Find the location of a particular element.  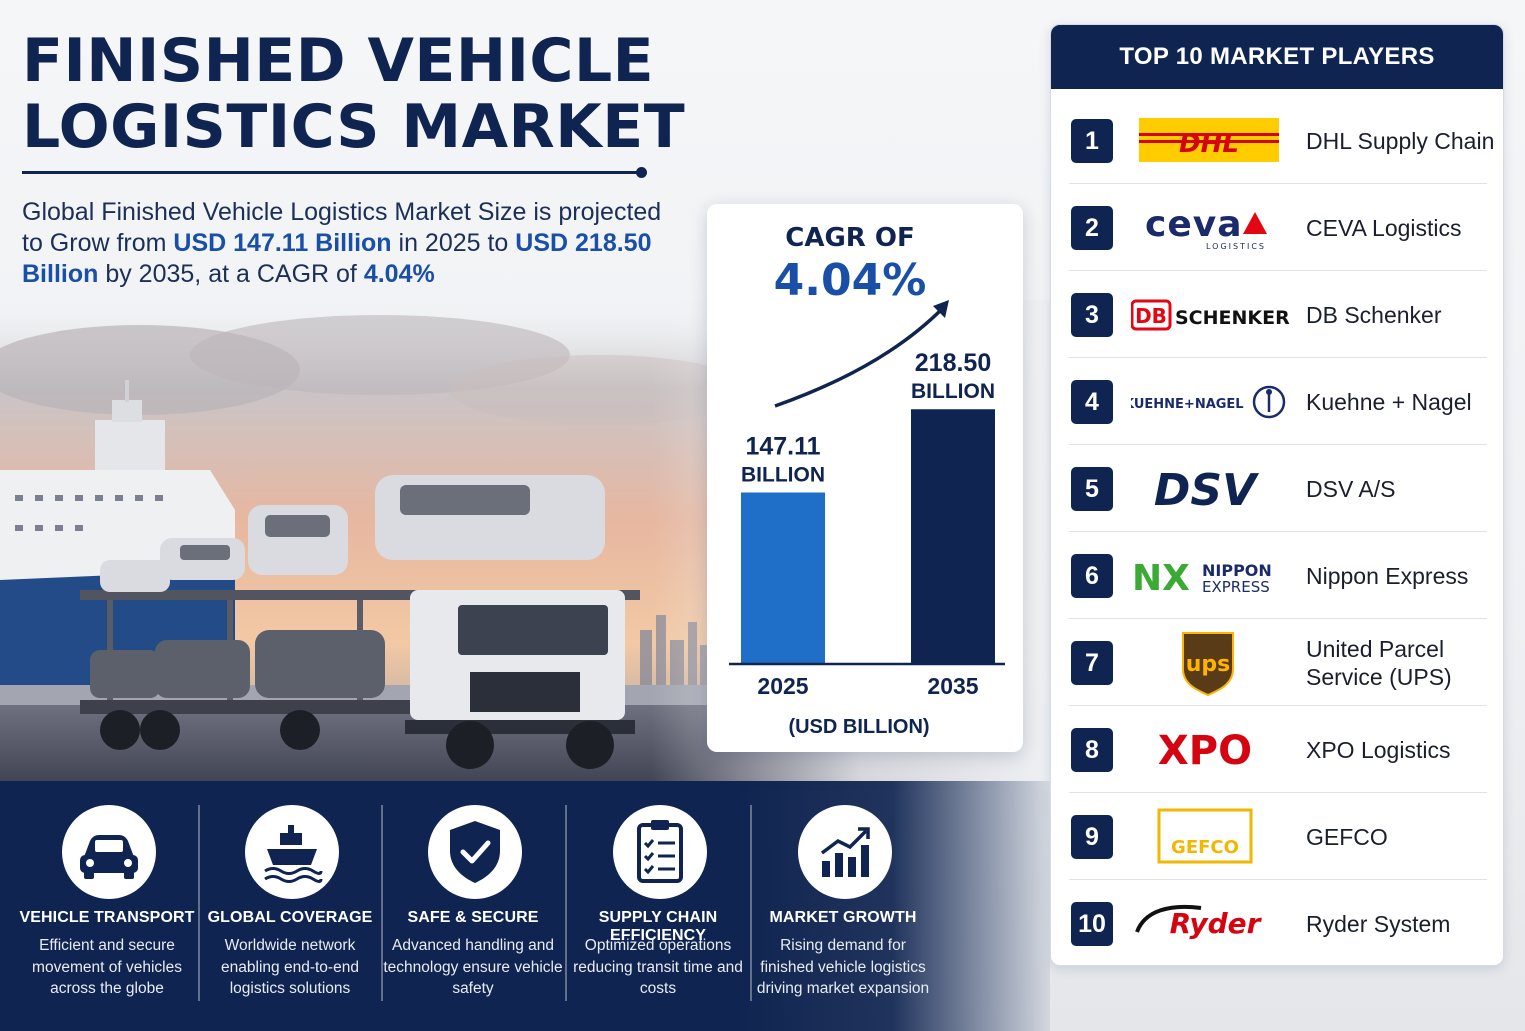

player-row-dsv: 5 DSV DSV A/S is located at coordinates (1278, 488).